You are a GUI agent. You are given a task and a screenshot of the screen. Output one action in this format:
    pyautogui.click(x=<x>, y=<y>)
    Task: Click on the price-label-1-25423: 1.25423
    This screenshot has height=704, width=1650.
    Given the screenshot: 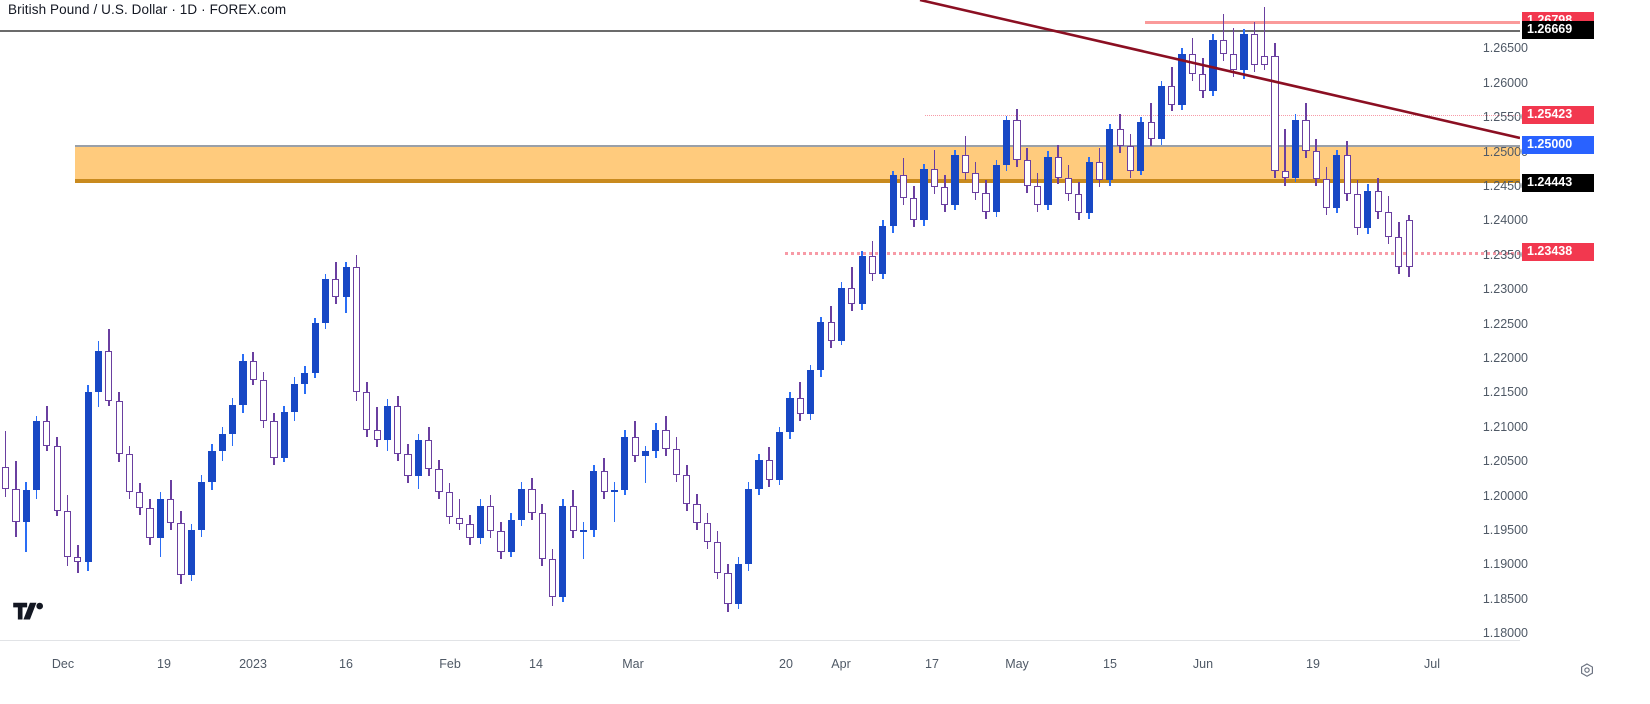 What is the action you would take?
    pyautogui.click(x=1558, y=115)
    